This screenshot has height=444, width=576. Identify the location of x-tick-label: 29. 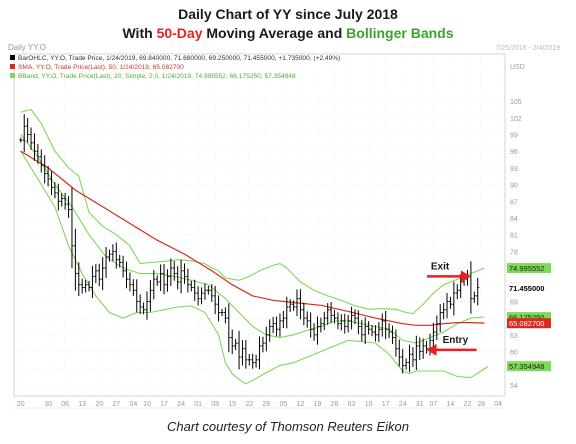
(266, 404).